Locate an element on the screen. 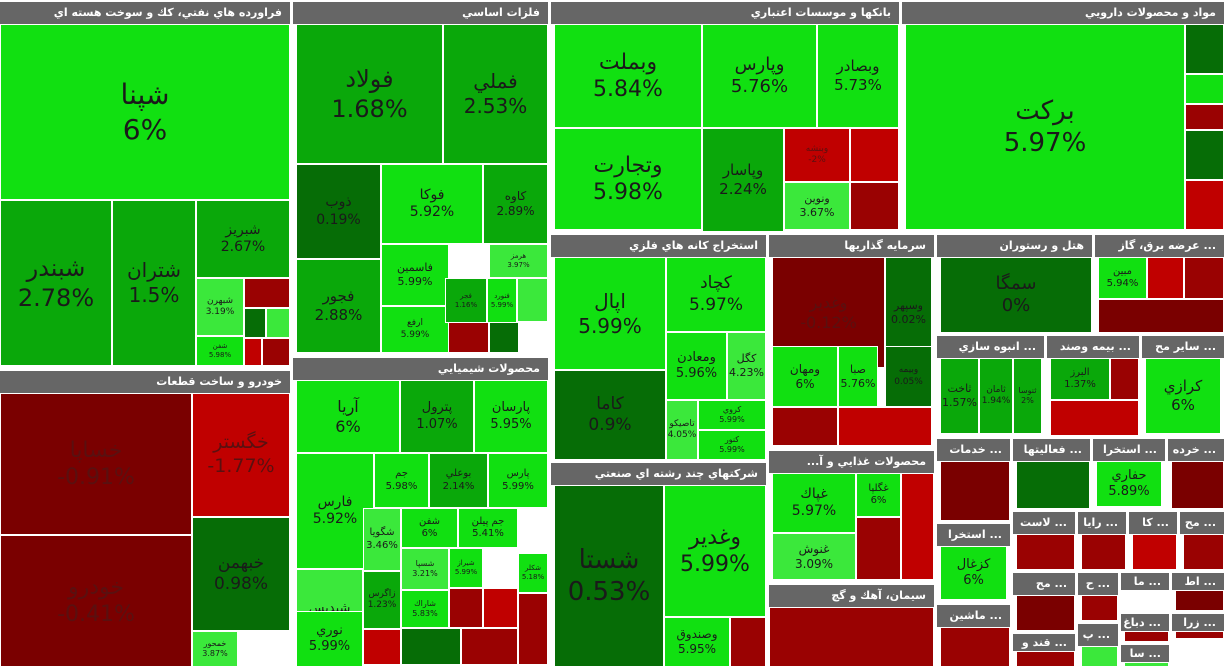  sector-3: مواد و محصولات دارويي بركت 5.97% is located at coordinates (1063, 117).